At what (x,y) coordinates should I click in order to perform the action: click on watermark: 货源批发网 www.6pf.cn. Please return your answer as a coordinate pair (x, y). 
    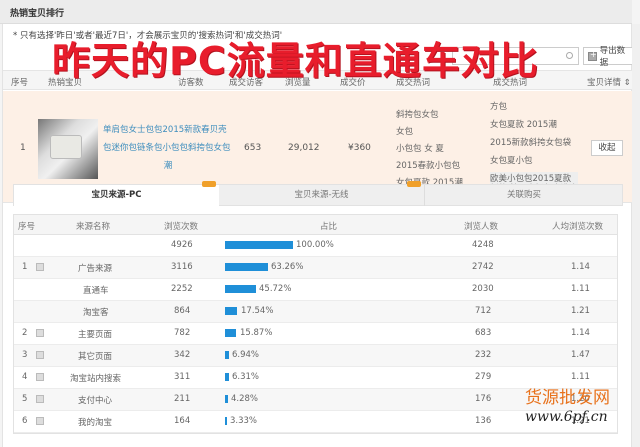
    Looking at the image, I should click on (567, 408).